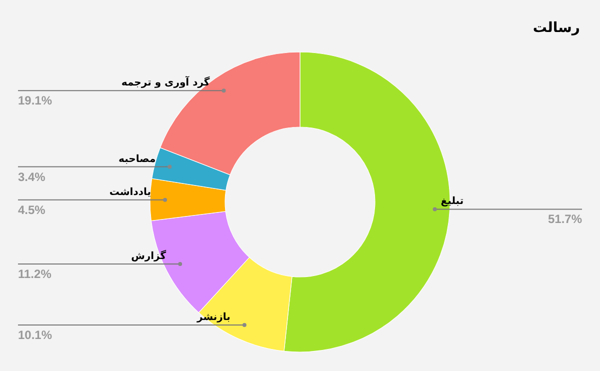 The width and height of the screenshot is (600, 371). Describe the element at coordinates (32, 177) in the screenshot. I see `data-label: 3.4%` at that location.